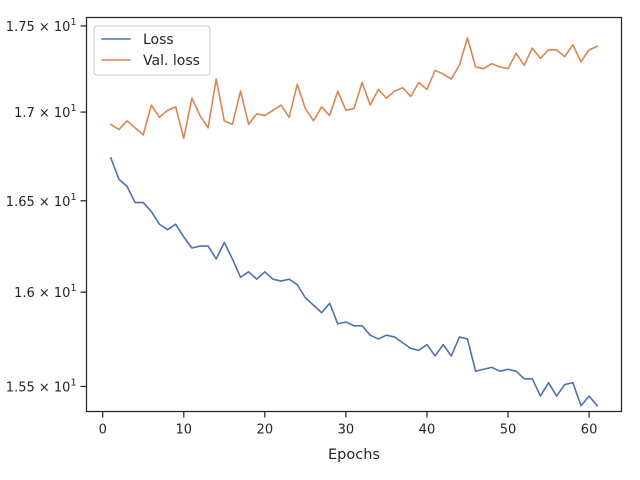 This screenshot has width=640, height=480. Describe the element at coordinates (354, 455) in the screenshot. I see `x-axis-label: Epochs` at that location.